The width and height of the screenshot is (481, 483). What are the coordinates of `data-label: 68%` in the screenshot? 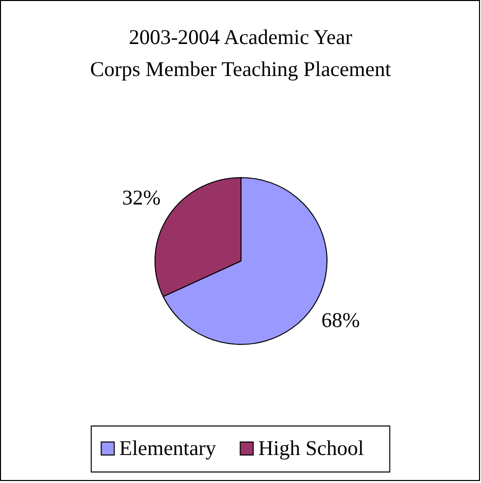 It's located at (340, 320).